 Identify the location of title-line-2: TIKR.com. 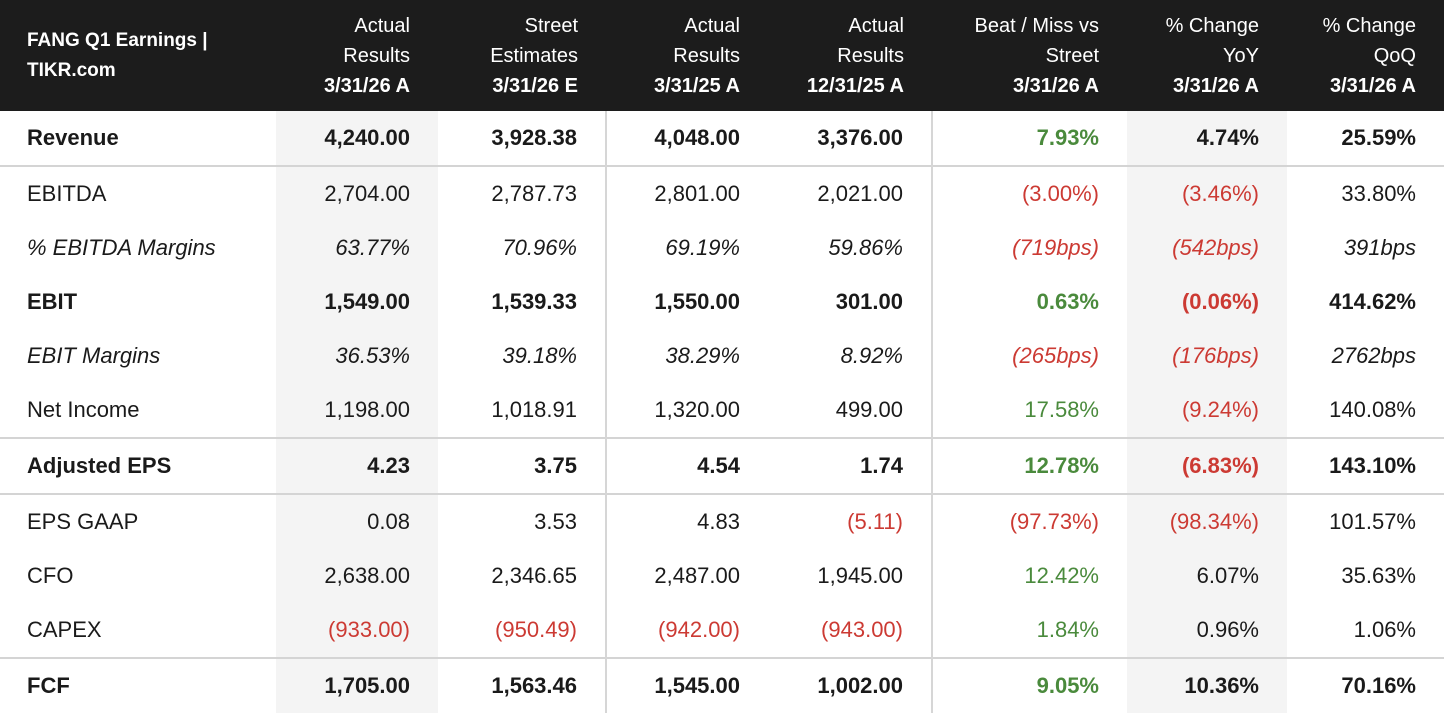
(71, 70).